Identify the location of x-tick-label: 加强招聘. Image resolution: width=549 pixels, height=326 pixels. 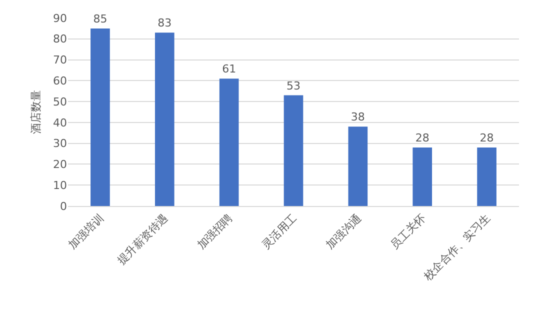
(215, 232).